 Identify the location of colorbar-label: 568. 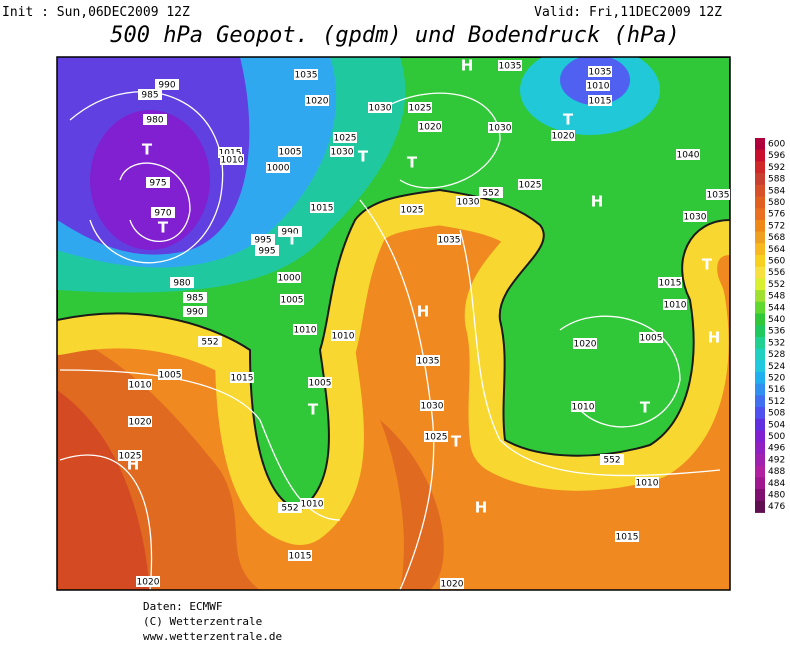
(776, 238).